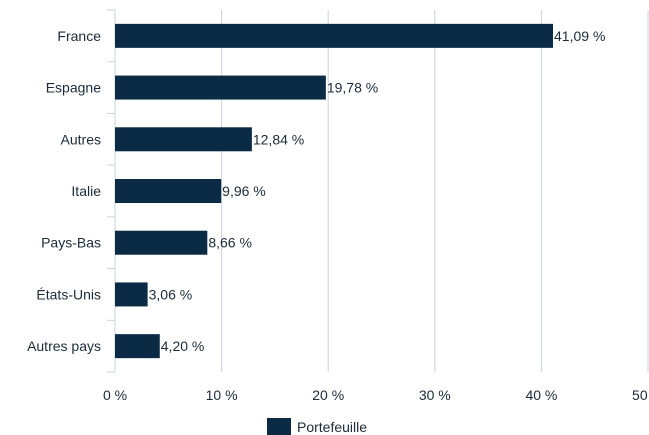  Describe the element at coordinates (332, 427) in the screenshot. I see `legend-label: Portefeuille` at that location.